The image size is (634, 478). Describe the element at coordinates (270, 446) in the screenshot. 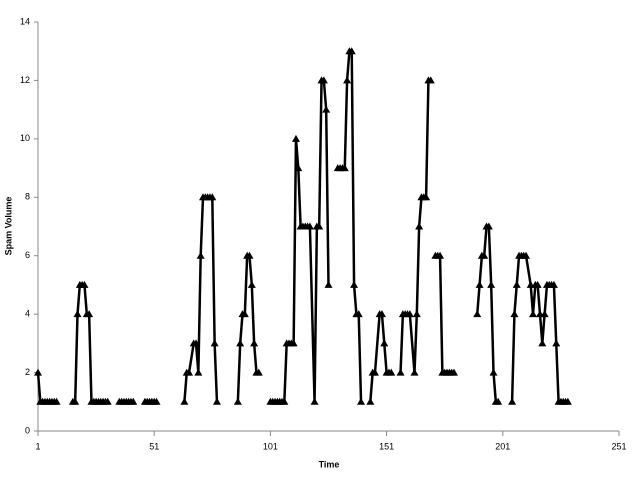

I see `x-tick-label: 101` at that location.